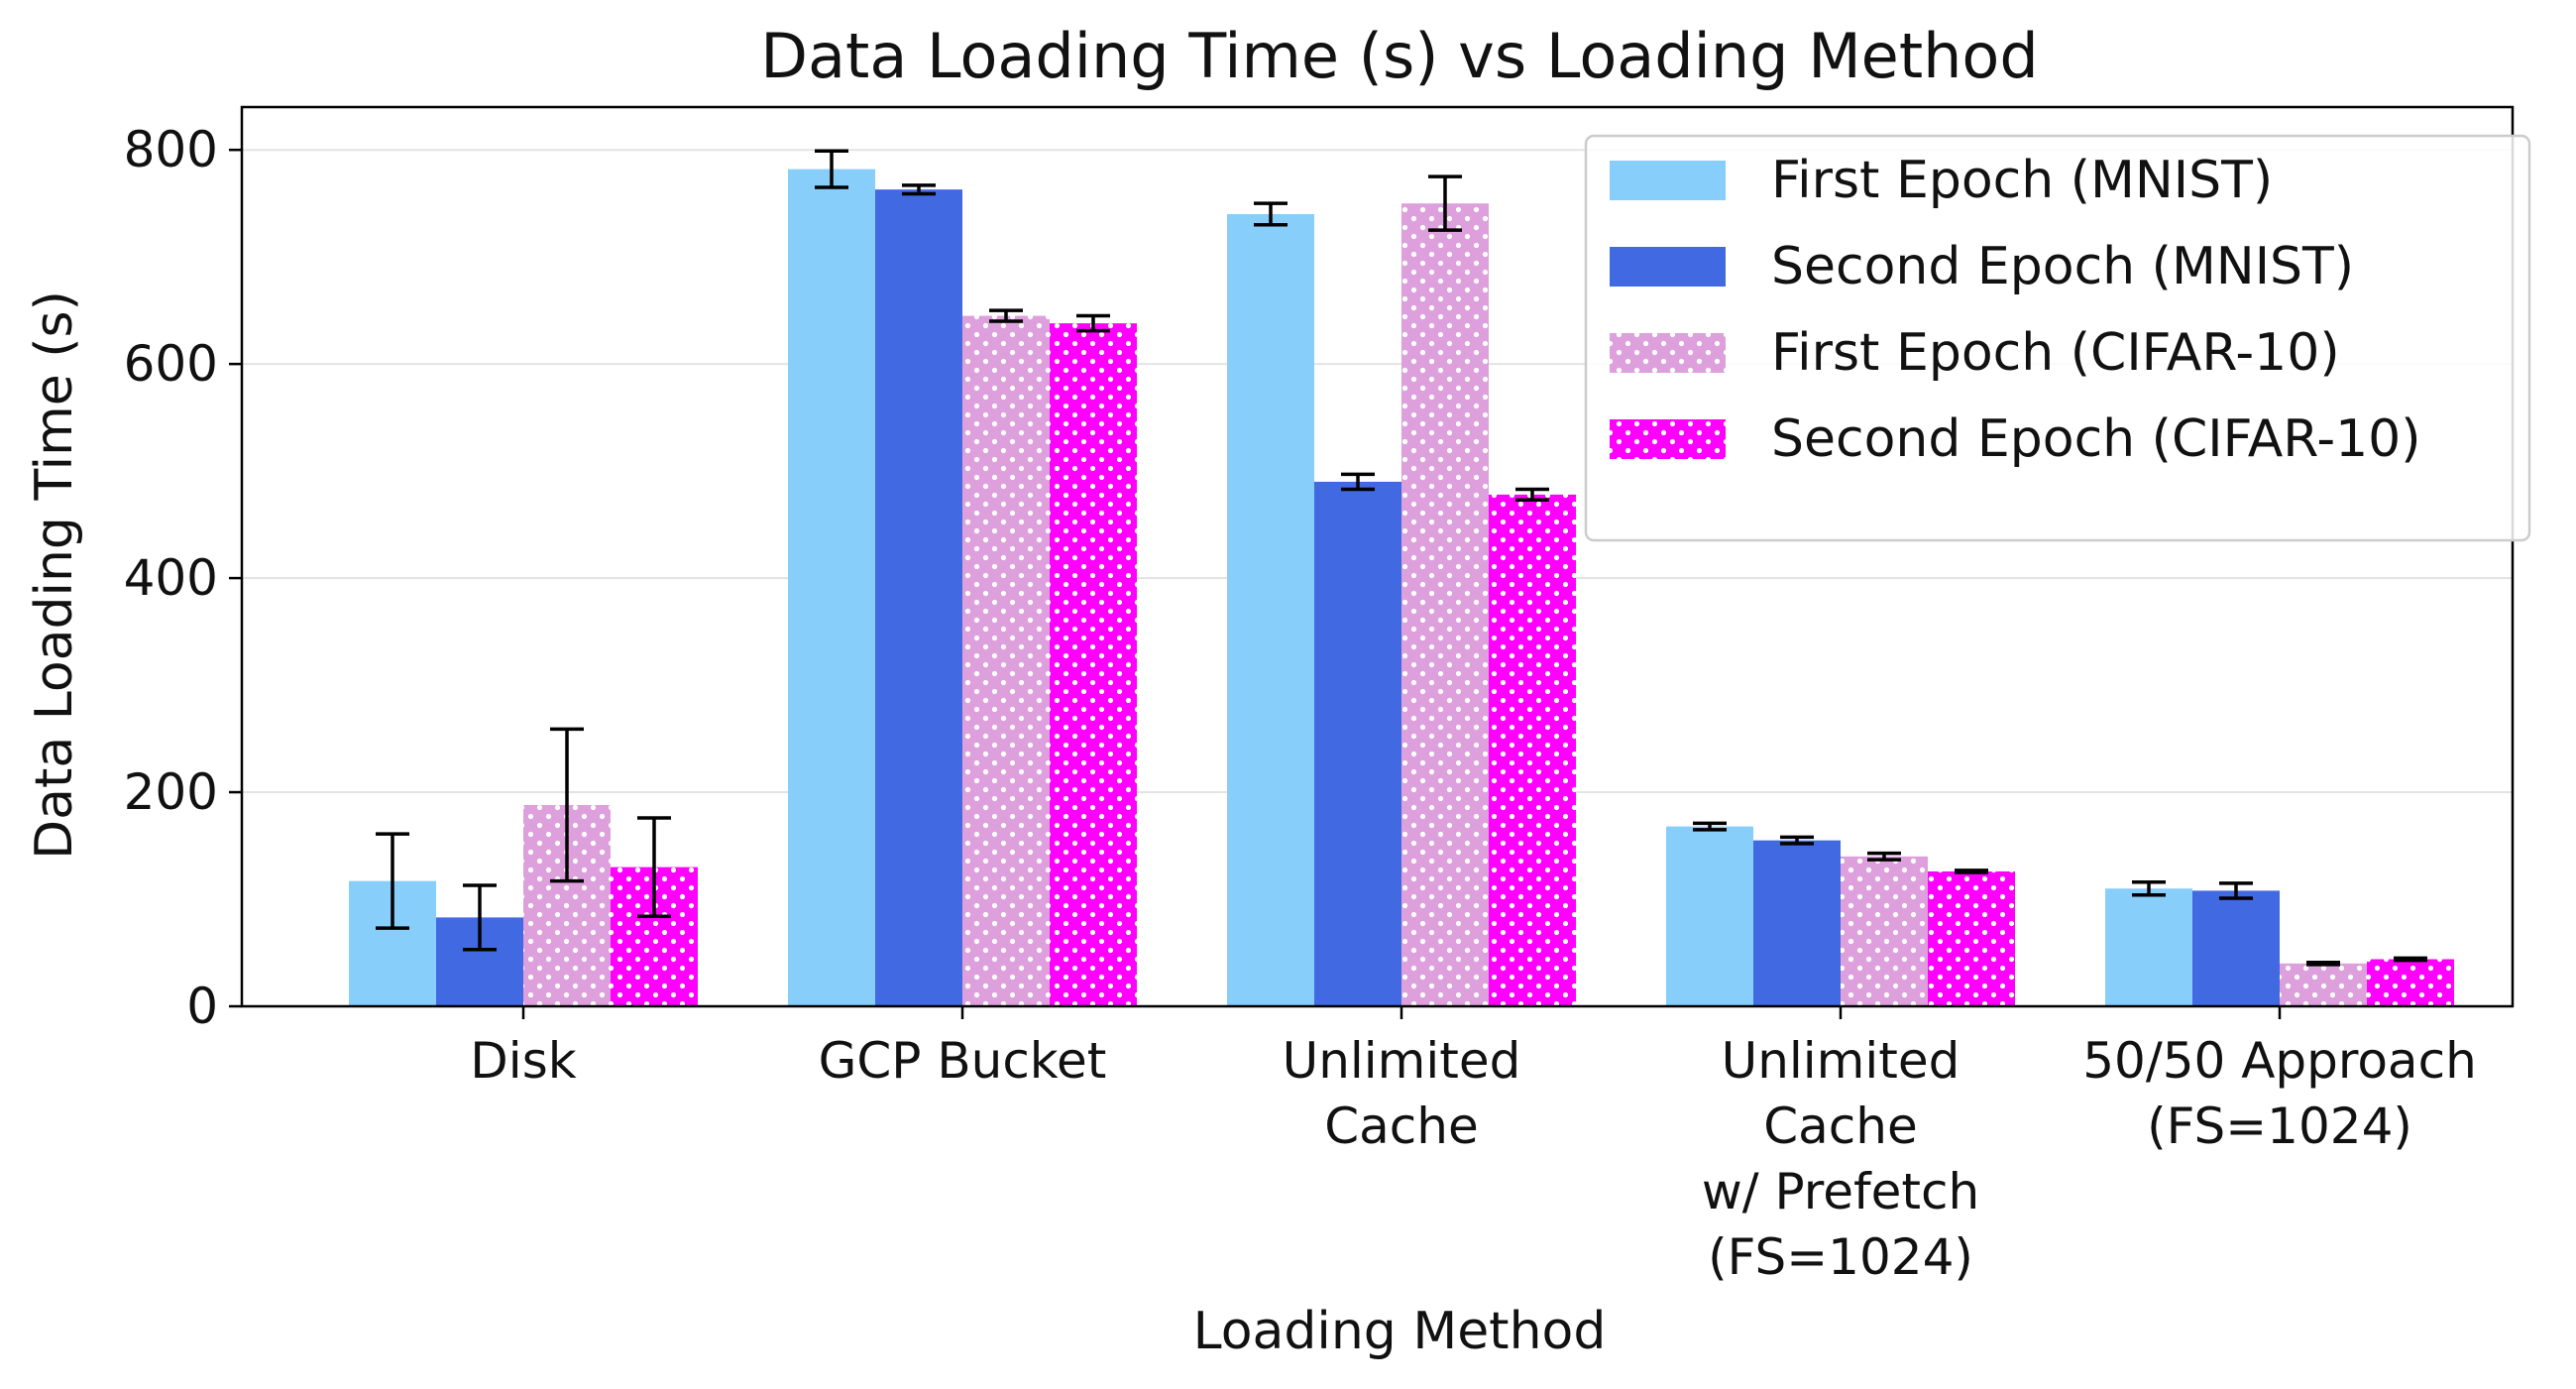  I want to click on y-tick-label: 800, so click(171, 150).